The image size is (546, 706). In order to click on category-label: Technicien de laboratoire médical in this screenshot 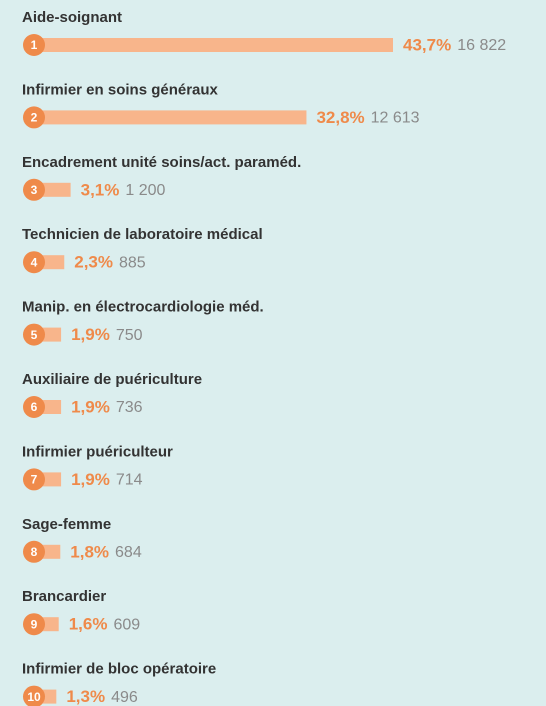, I will do `click(142, 234)`.